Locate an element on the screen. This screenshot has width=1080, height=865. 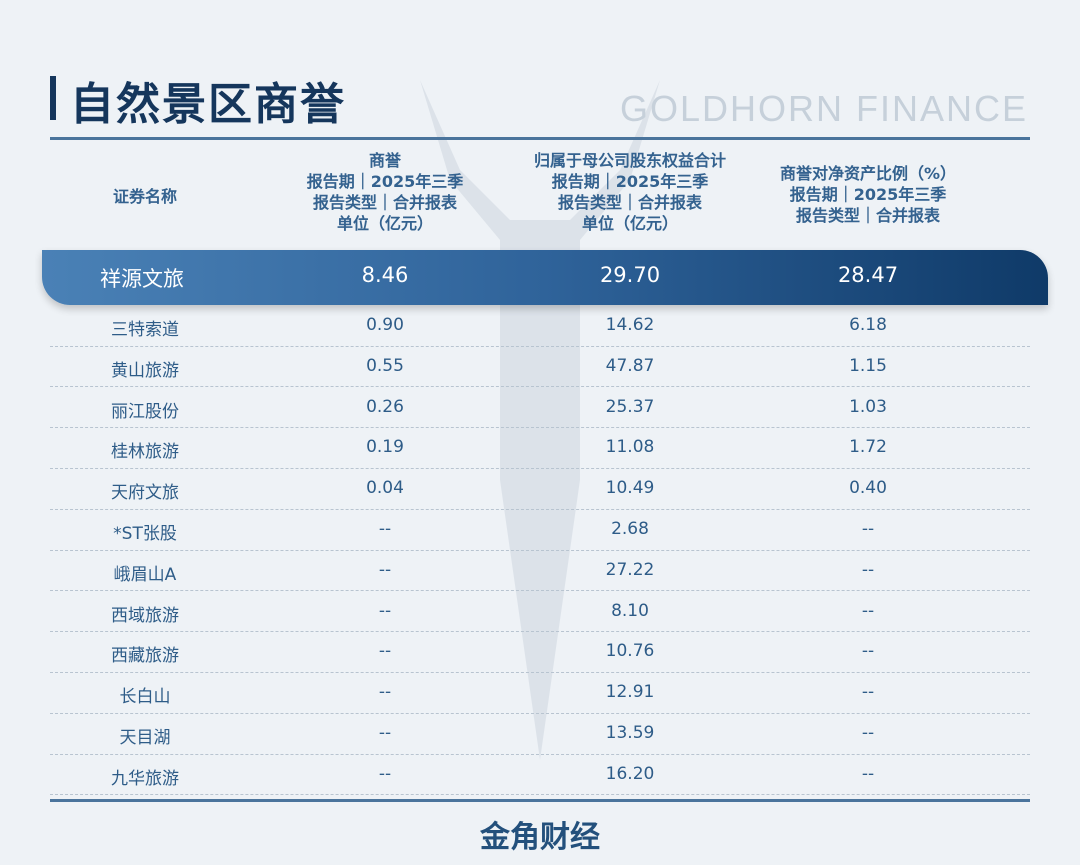
cell-goodwill: 0.04 is located at coordinates (385, 488).